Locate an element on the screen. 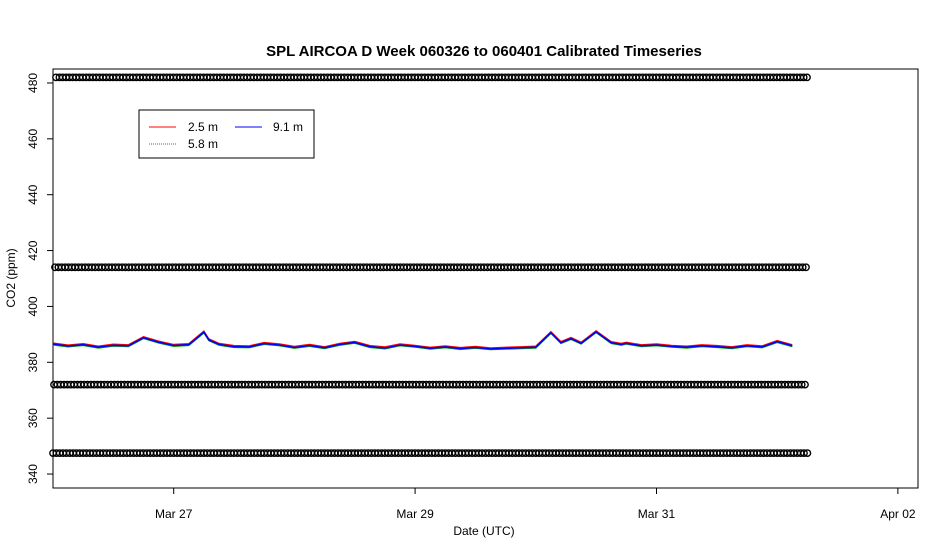 The width and height of the screenshot is (936, 540). legend: 2.5 m 5.8 m 9.1 m is located at coordinates (226, 134).